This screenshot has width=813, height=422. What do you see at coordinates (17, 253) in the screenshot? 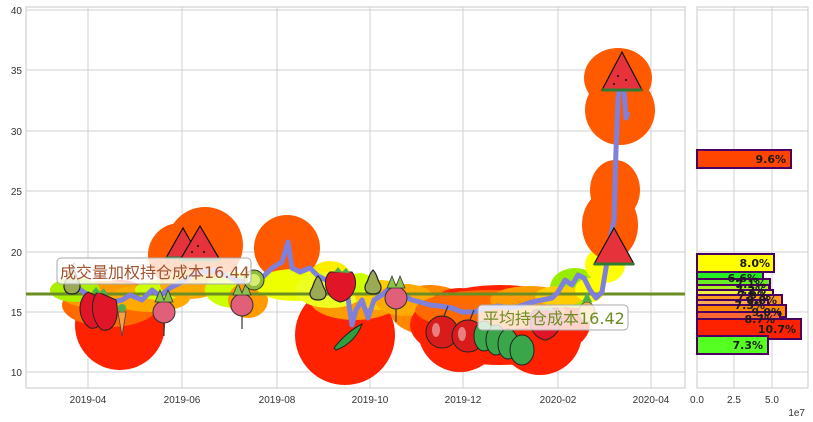
I see `svg-text: 20` at bounding box center [17, 253].